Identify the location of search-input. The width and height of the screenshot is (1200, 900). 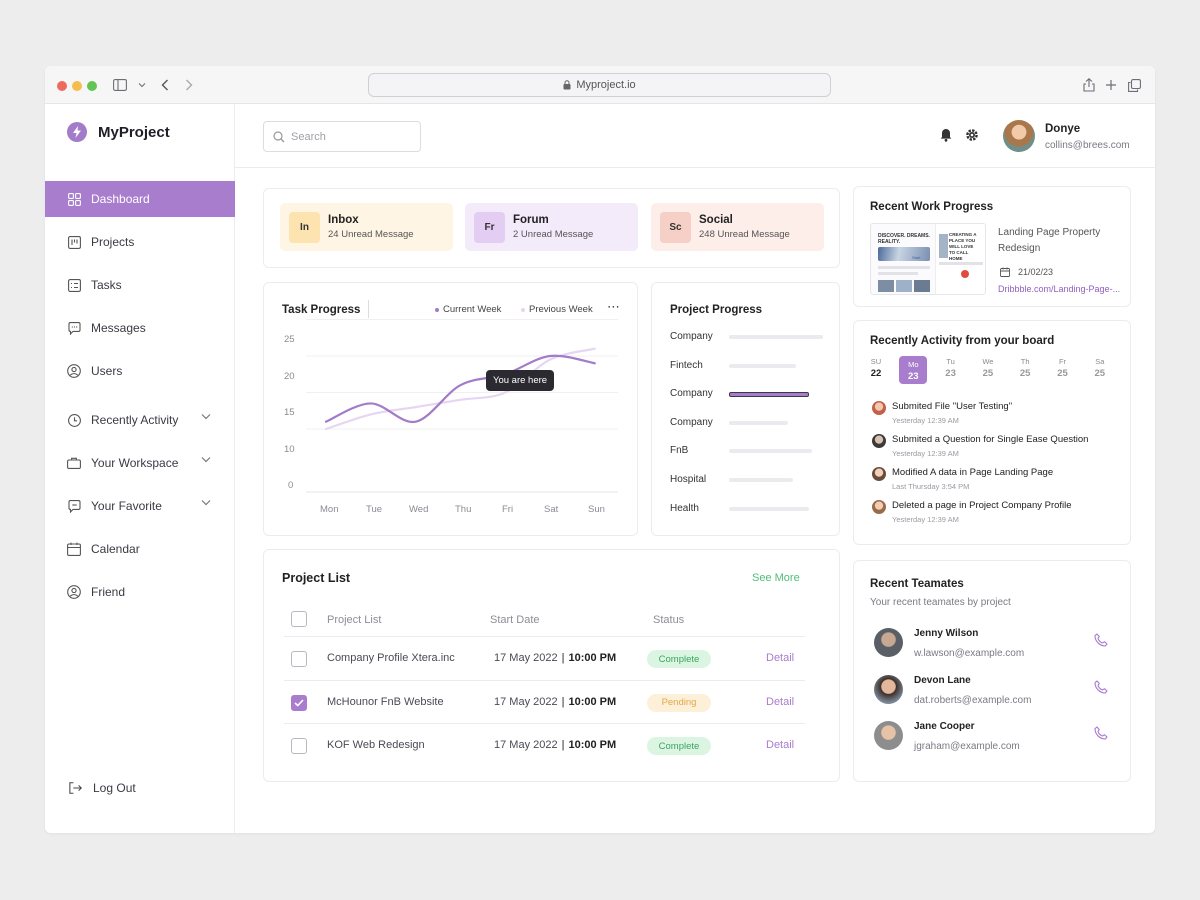
(351, 136).